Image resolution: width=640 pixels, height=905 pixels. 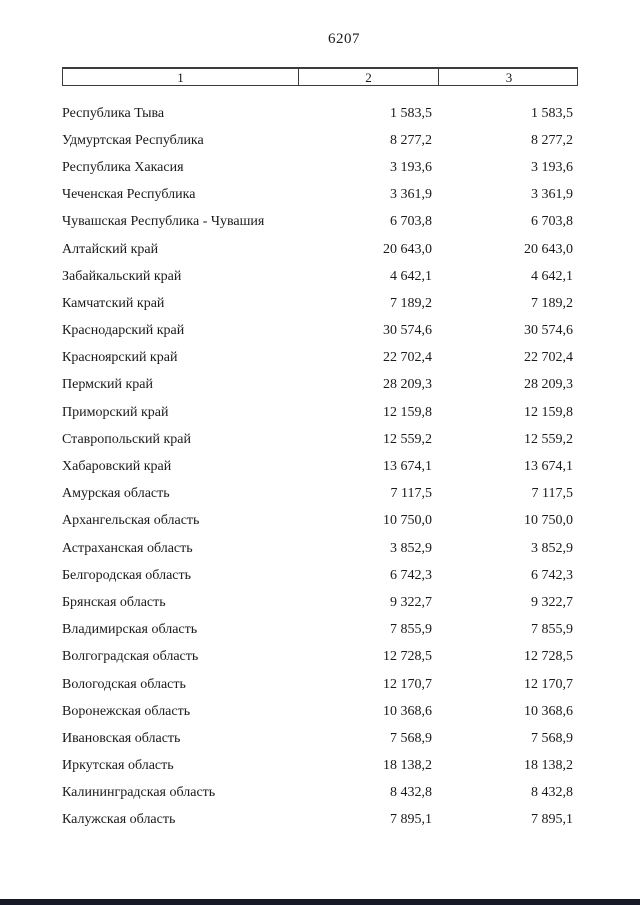 What do you see at coordinates (548, 766) in the screenshot?
I see `value-col3: 18 138,2` at bounding box center [548, 766].